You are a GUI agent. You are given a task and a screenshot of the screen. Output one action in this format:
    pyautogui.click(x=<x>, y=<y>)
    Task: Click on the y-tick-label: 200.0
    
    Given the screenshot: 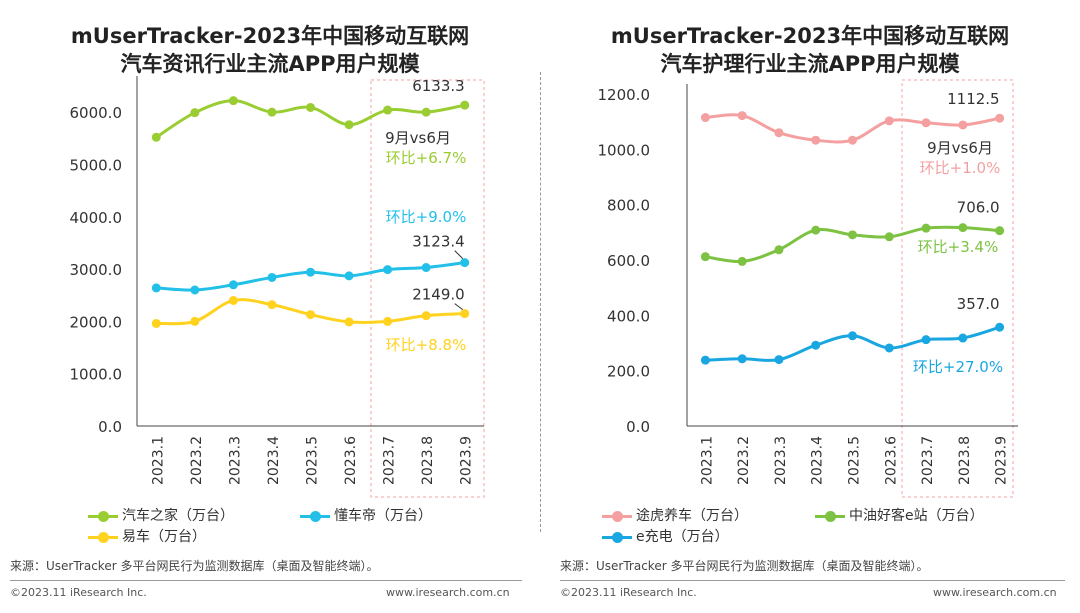 What is the action you would take?
    pyautogui.click(x=628, y=372)
    